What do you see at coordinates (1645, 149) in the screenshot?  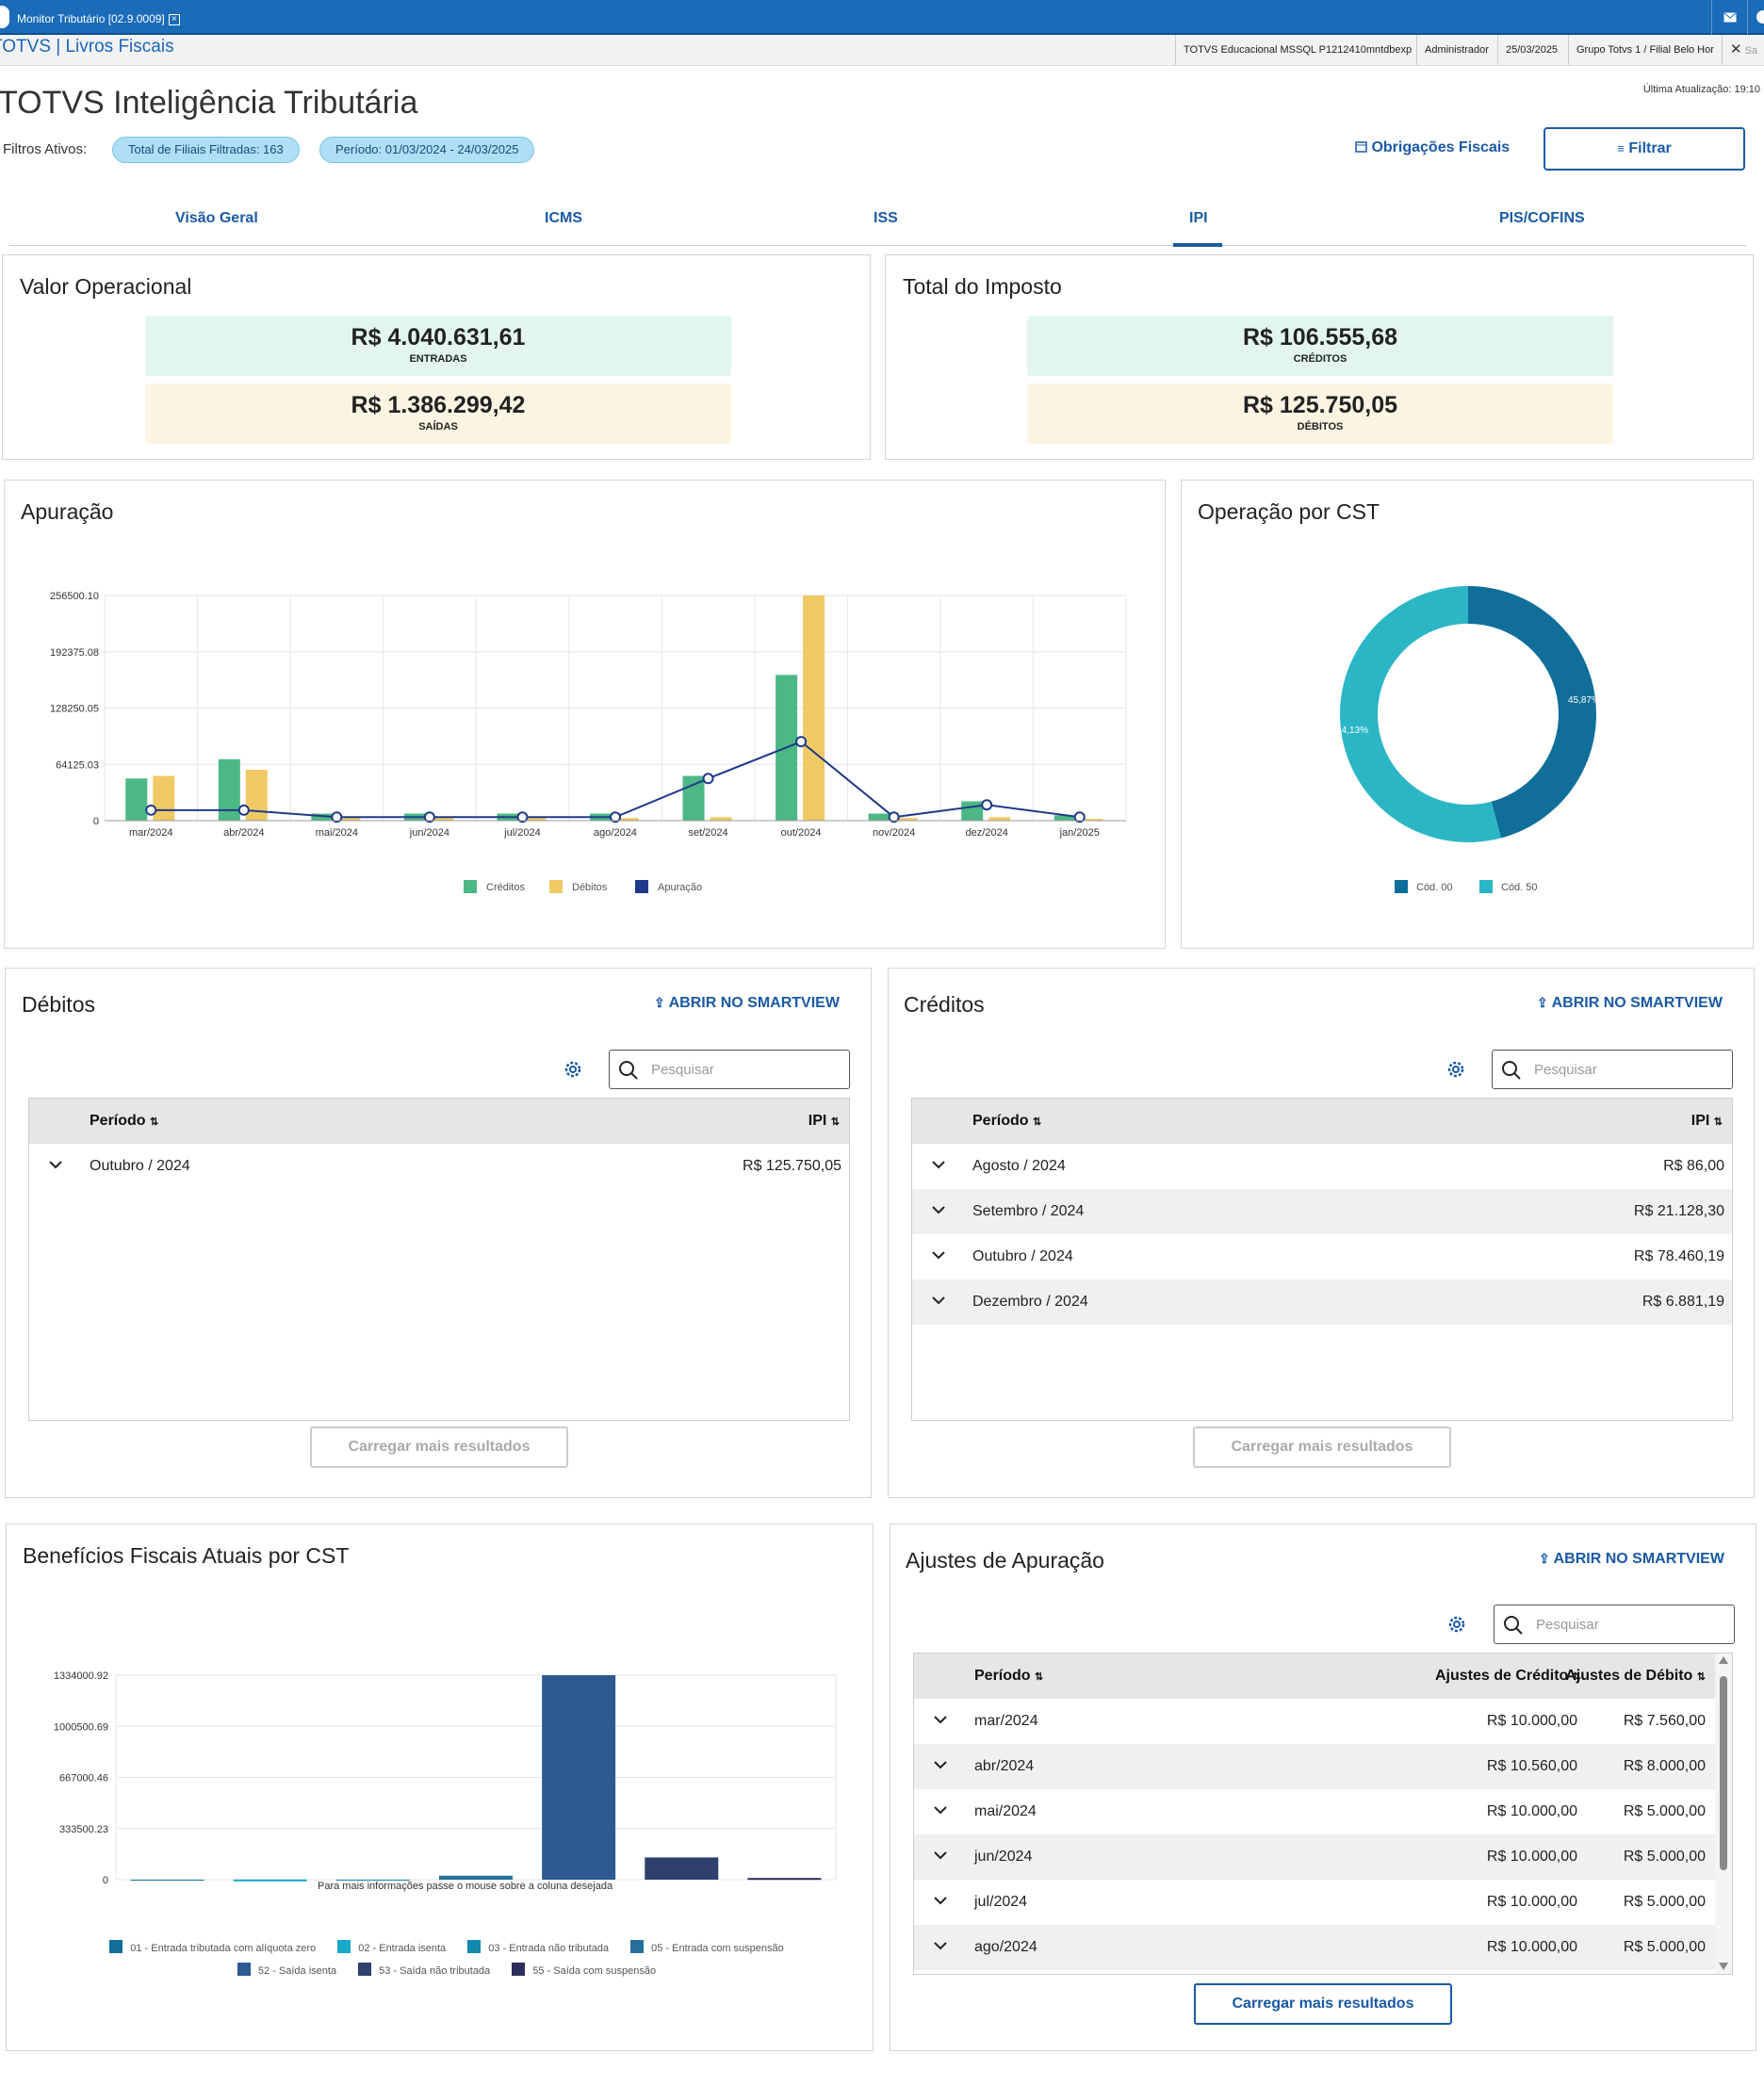 I see `filter-button: ≡ Filtrar` at bounding box center [1645, 149].